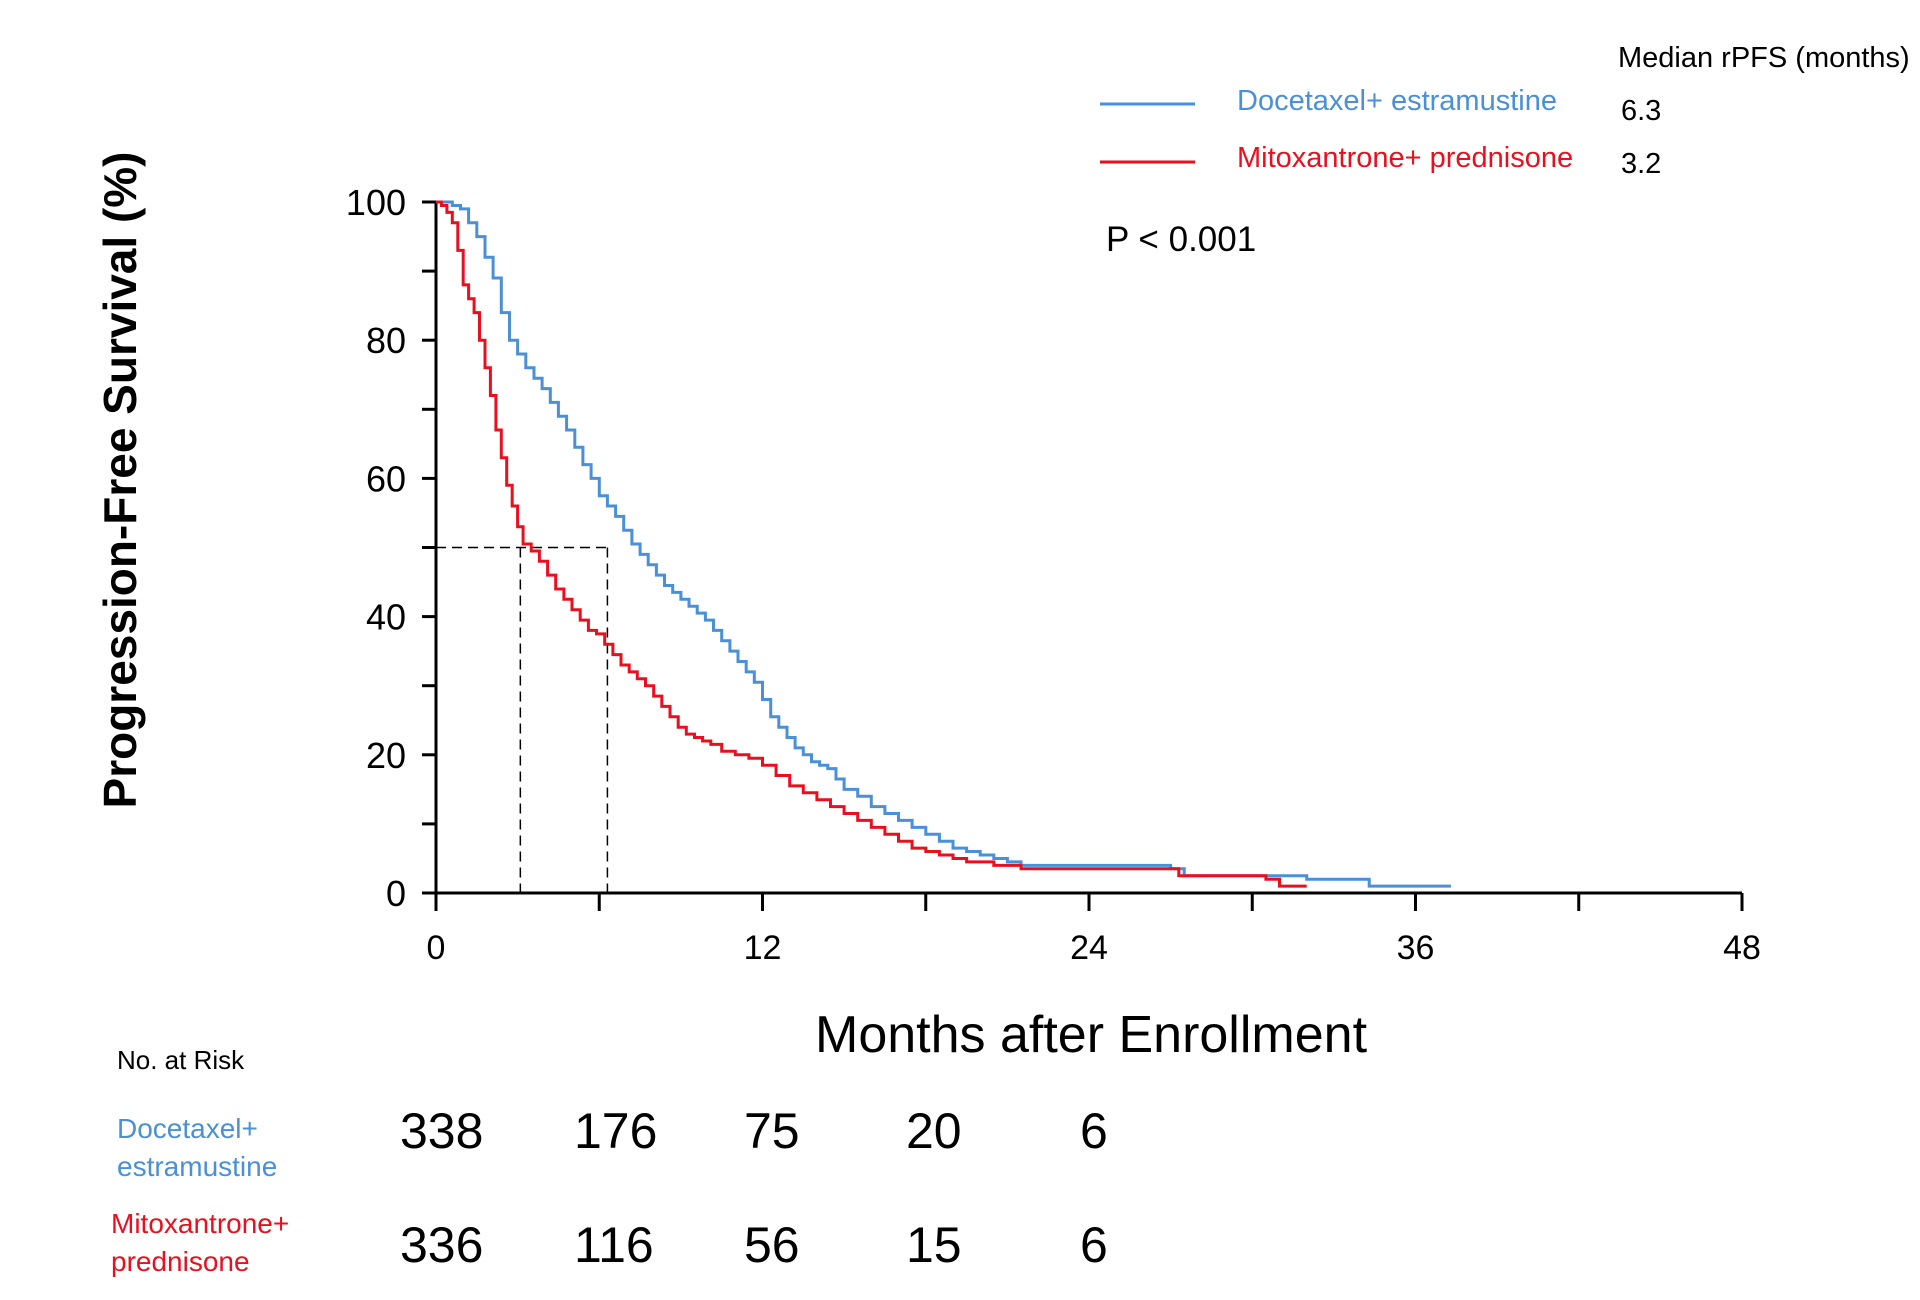  Describe the element at coordinates (200, 1242) in the screenshot. I see `risk-label-mitoxantrone: Mitoxantrone+ prednisone` at that location.